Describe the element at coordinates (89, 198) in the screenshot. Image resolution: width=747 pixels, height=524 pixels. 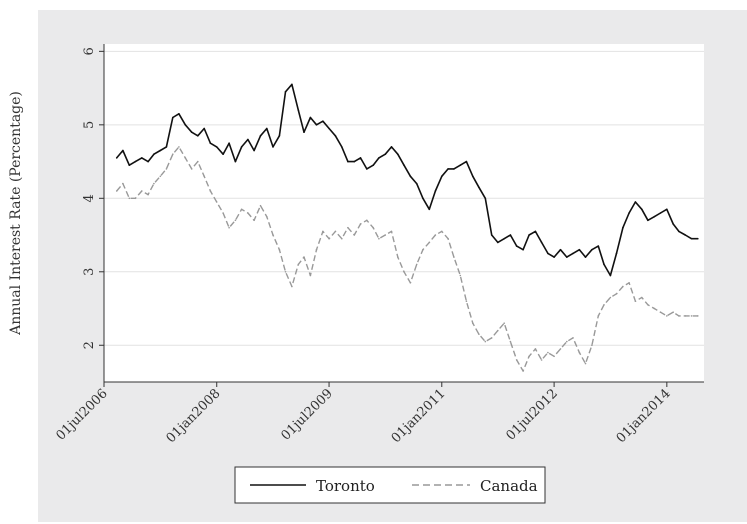
I see `y-tick-label: 4` at that location.